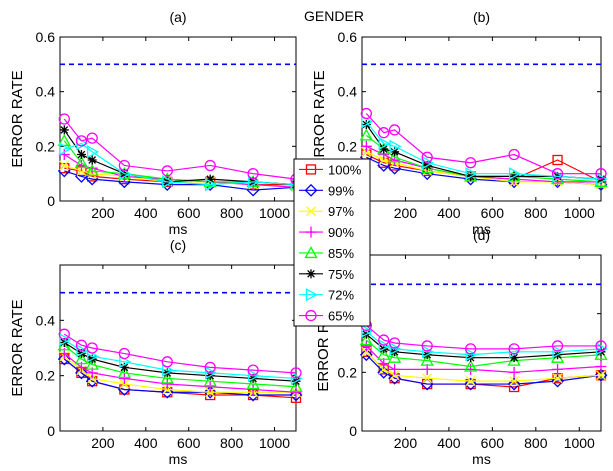  What do you see at coordinates (177, 17) in the screenshot?
I see `panel-title: (a)` at bounding box center [177, 17].